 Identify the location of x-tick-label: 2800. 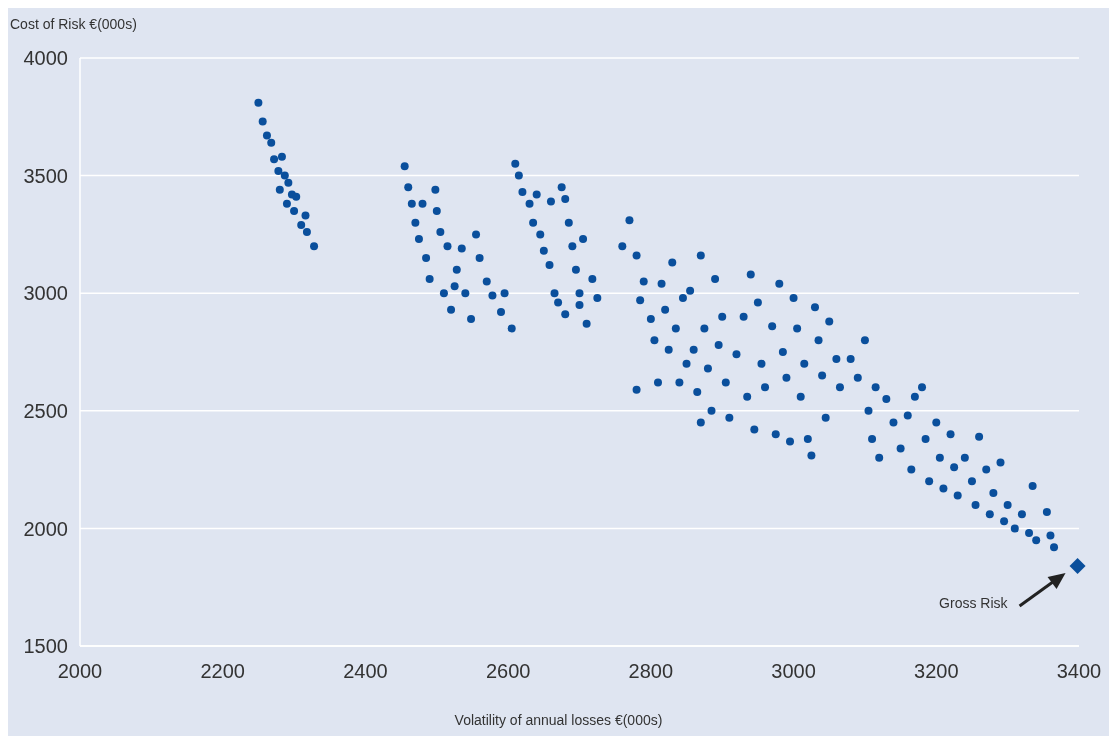
(651, 671).